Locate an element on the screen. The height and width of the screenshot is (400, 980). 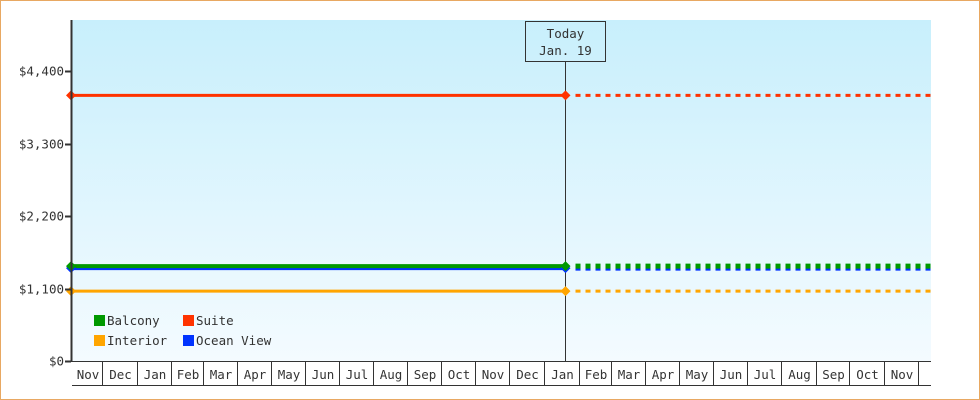
legend-label: Interior is located at coordinates (137, 340).